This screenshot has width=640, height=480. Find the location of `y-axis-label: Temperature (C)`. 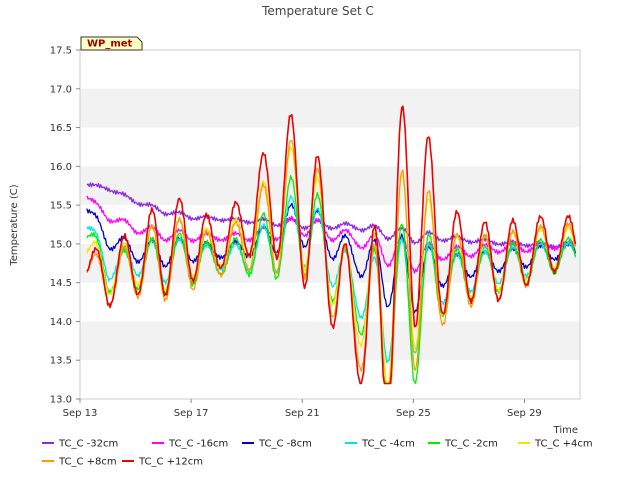

y-axis-label: Temperature (C) is located at coordinates (14, 225).